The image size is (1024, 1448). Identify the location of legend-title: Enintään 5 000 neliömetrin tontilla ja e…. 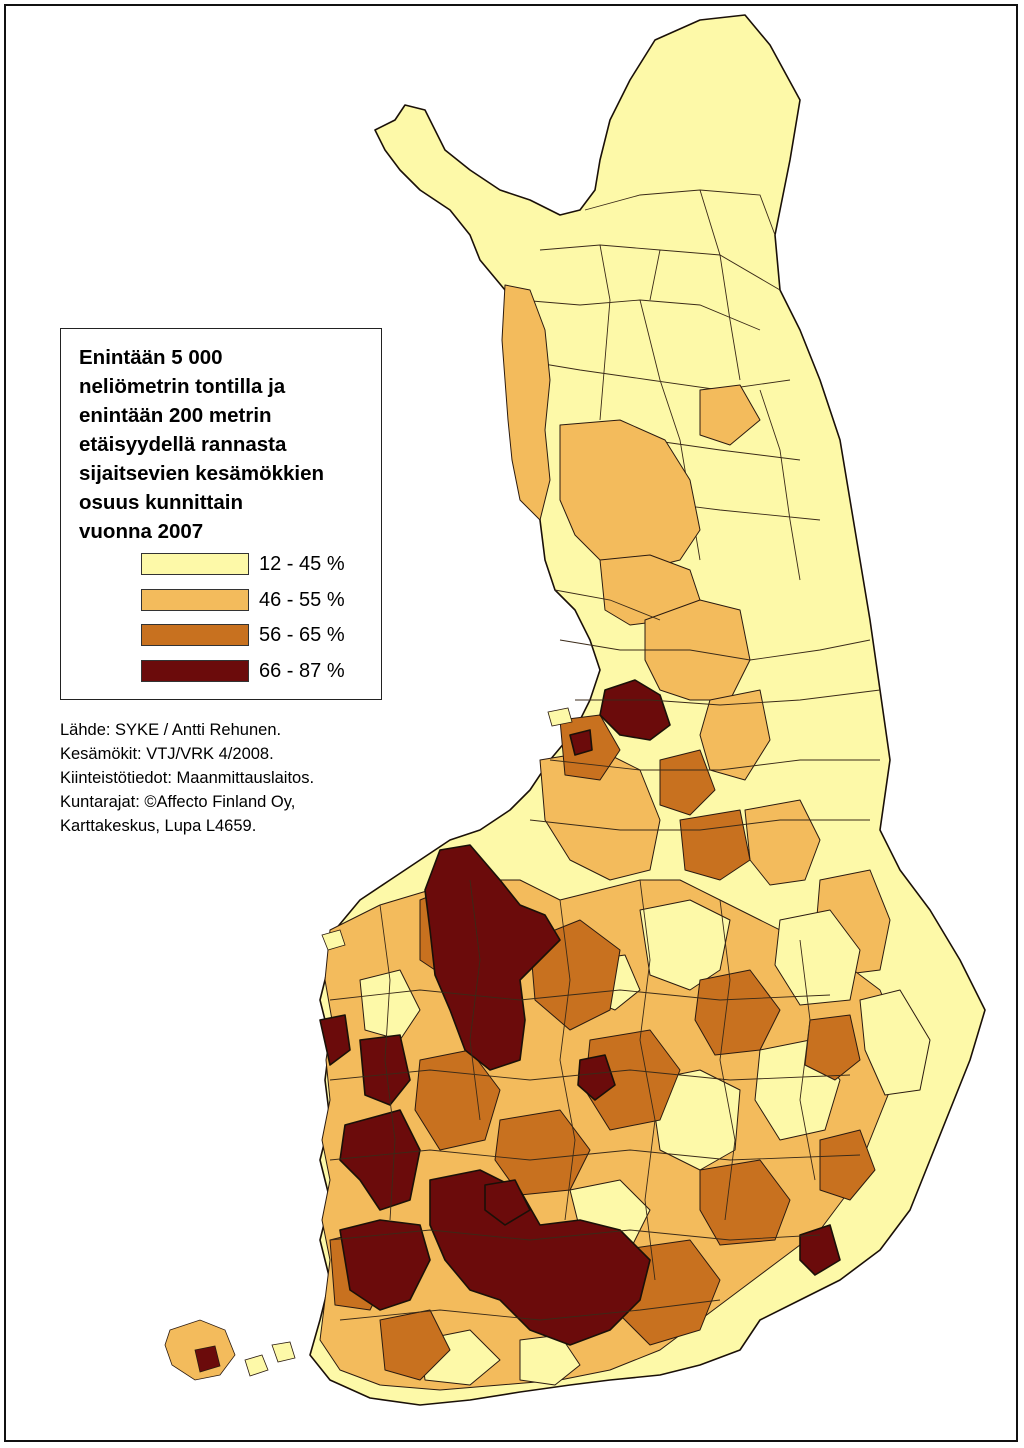
(202, 444).